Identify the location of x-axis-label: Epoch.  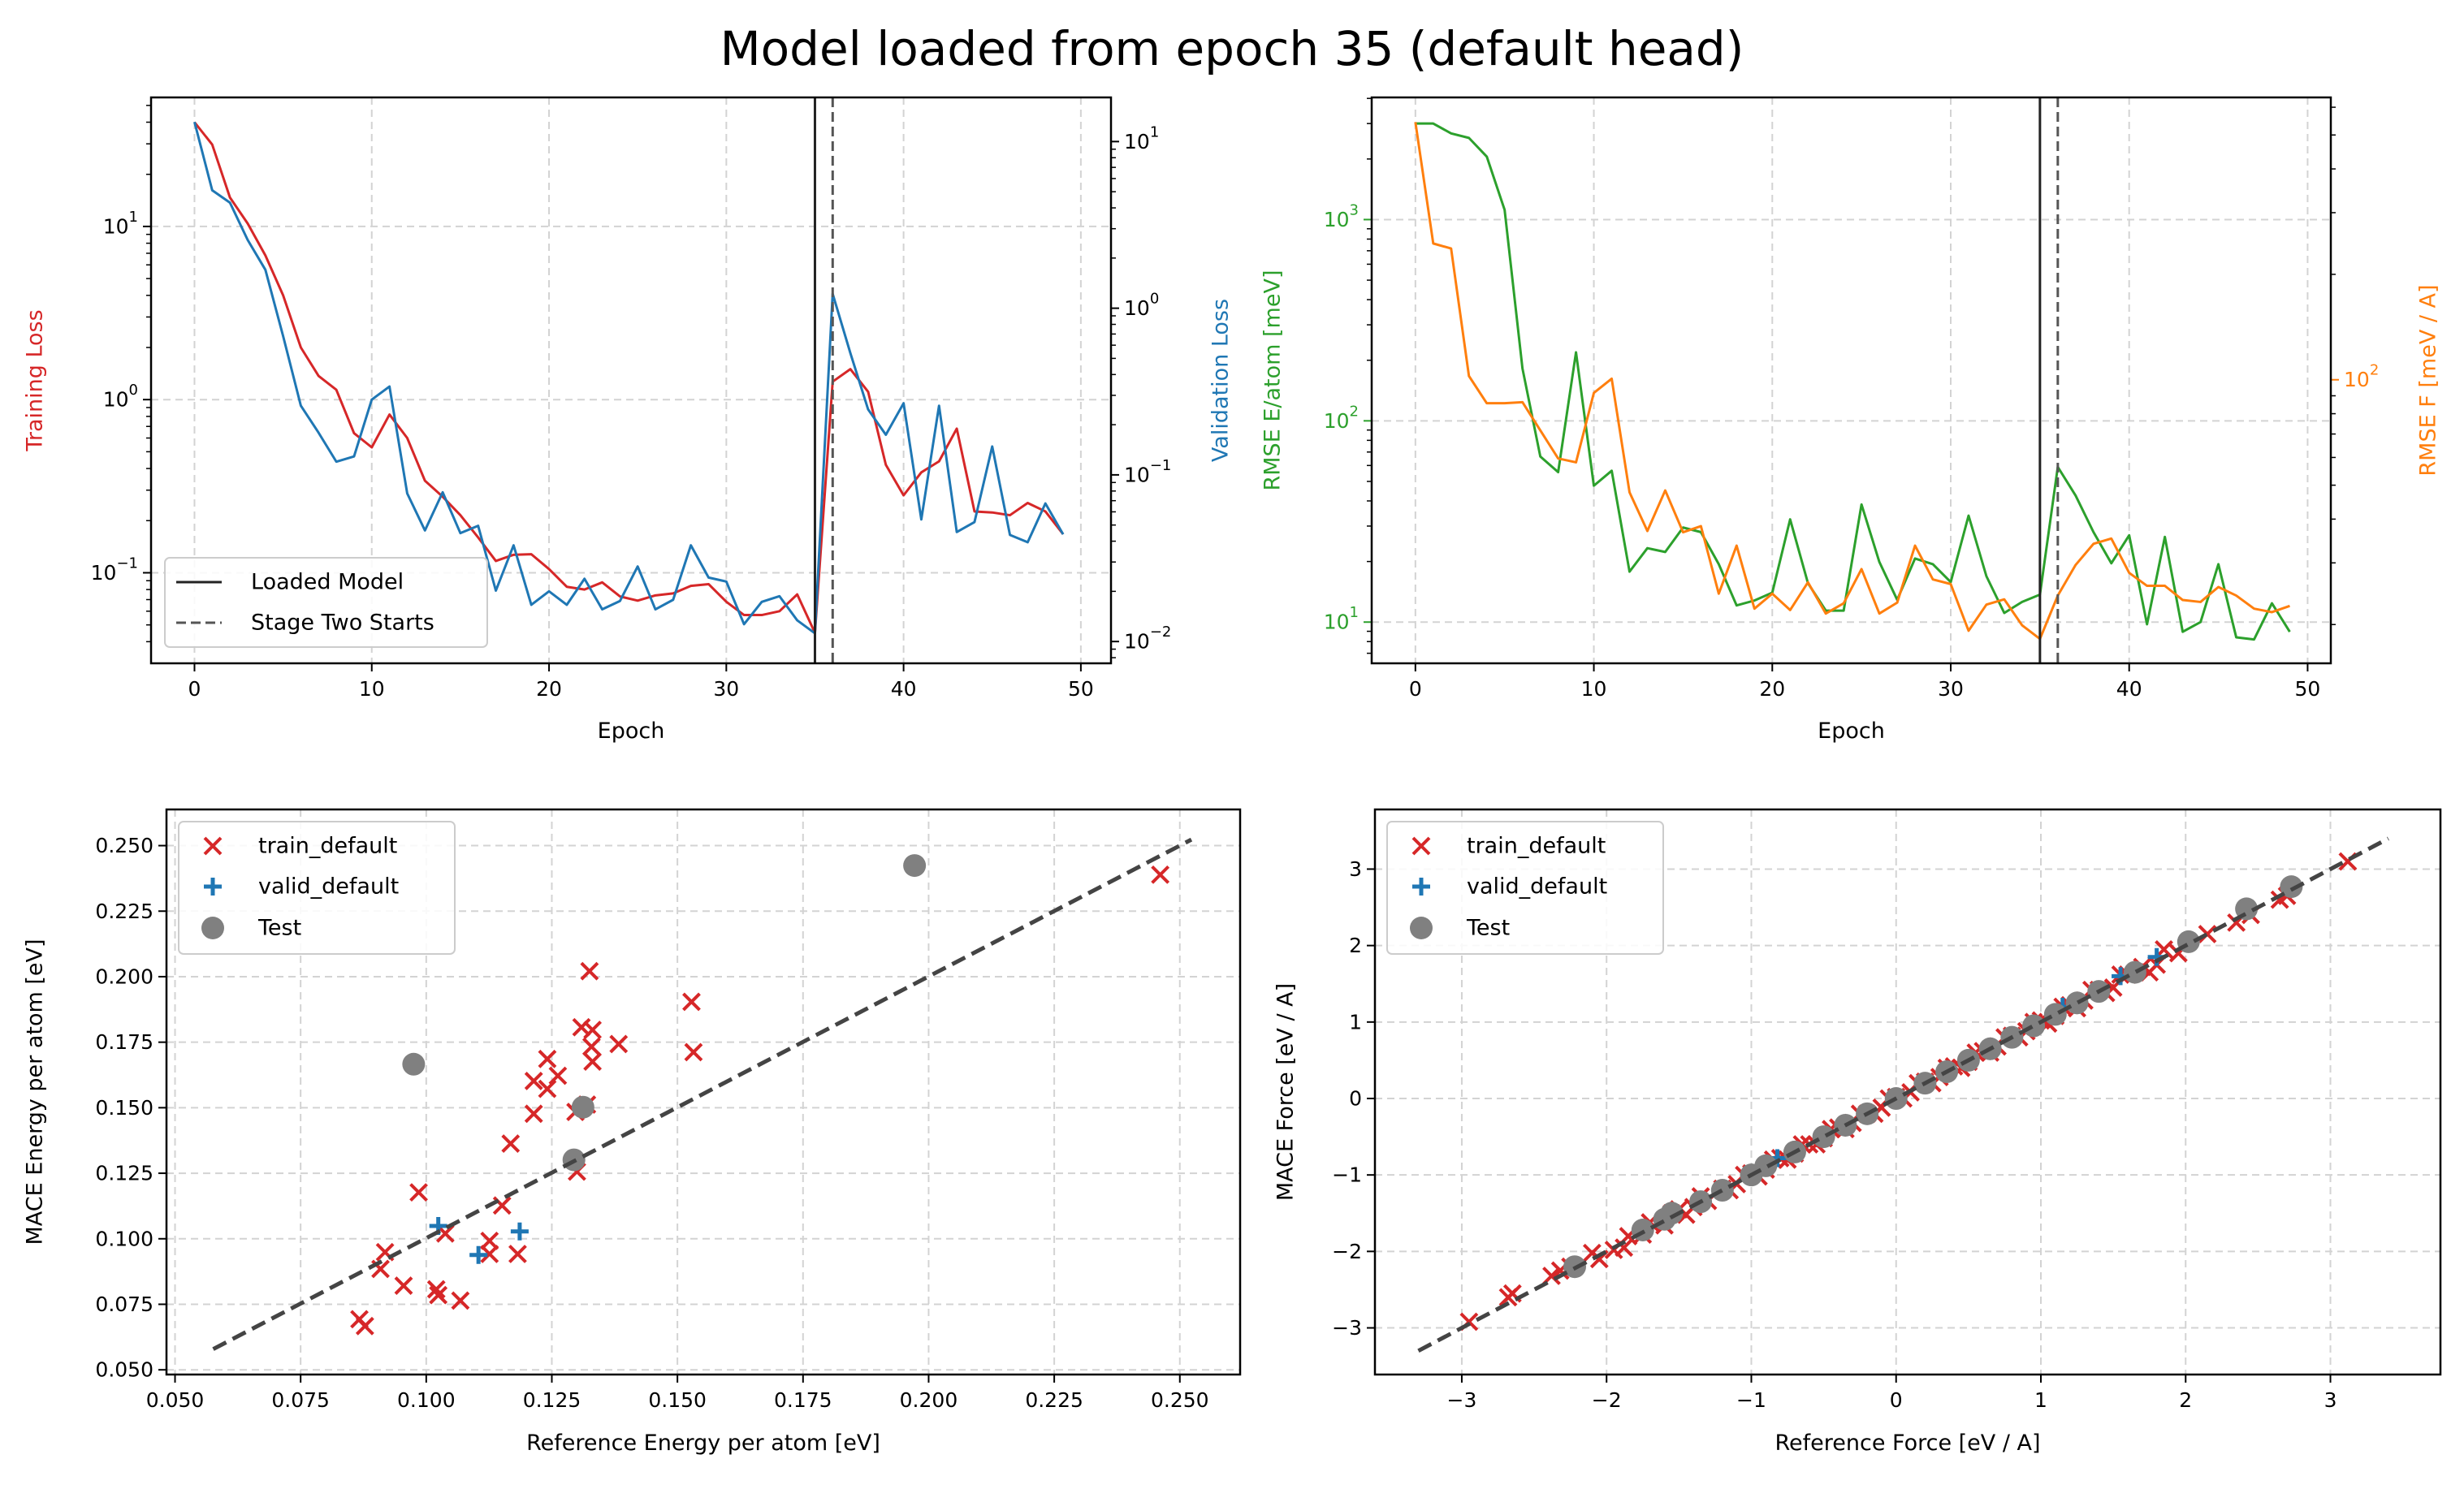
(1851, 731).